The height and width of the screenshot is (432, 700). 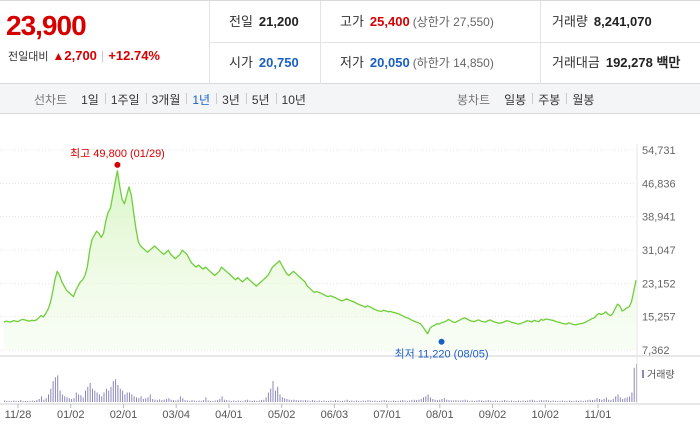 I want to click on period-1y: 1년, so click(x=201, y=99).